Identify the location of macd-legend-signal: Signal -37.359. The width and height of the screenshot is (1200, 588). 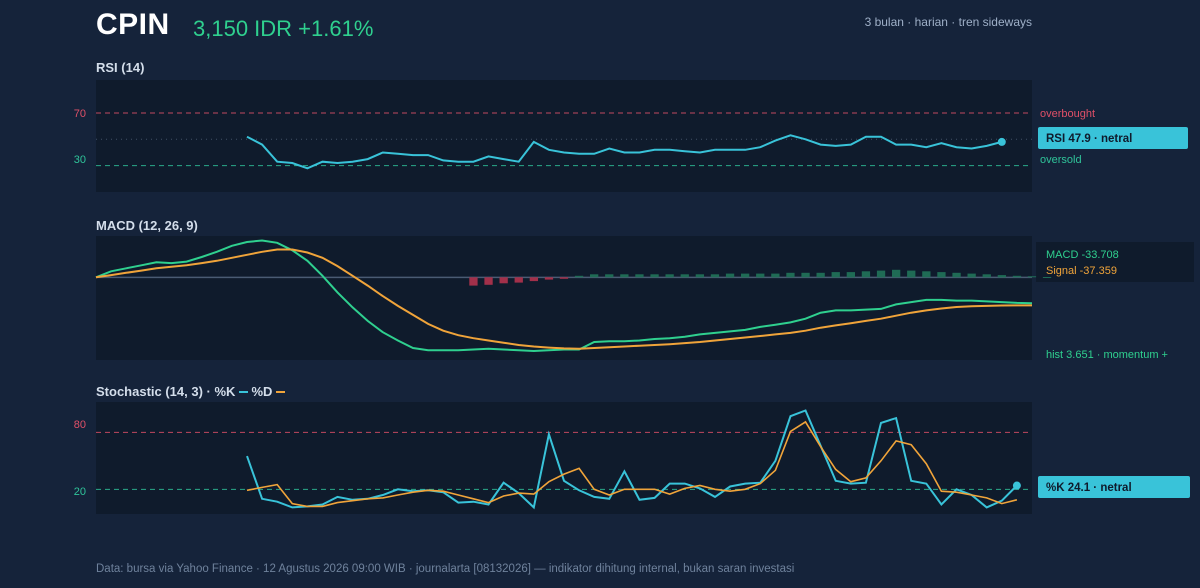
(1081, 271).